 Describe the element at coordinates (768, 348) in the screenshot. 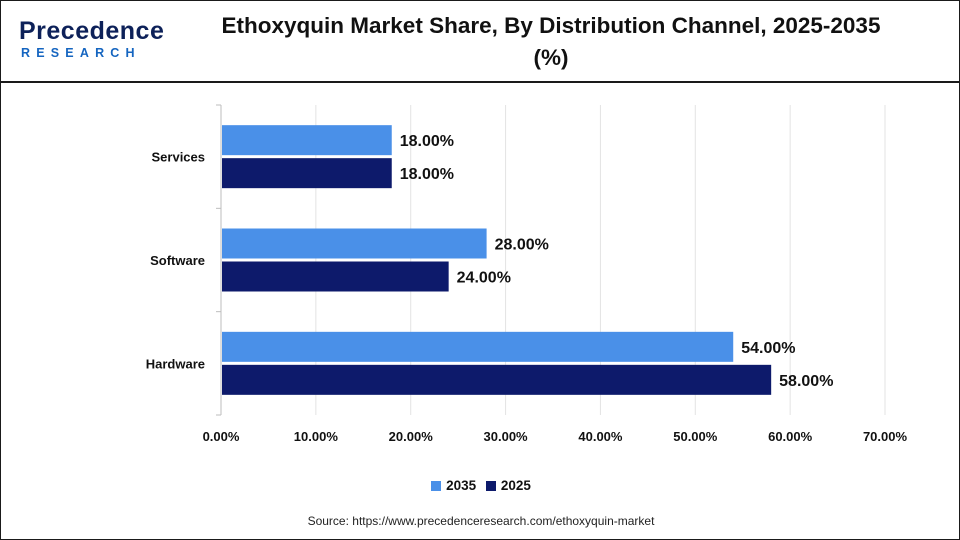

I see `data-label-2035-hardware: 54.00%` at that location.